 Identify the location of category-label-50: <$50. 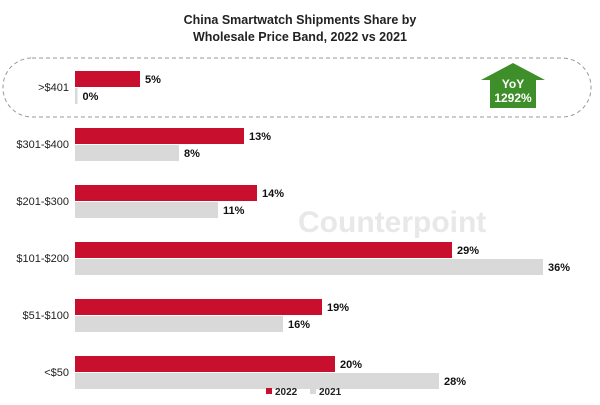
(56, 373).